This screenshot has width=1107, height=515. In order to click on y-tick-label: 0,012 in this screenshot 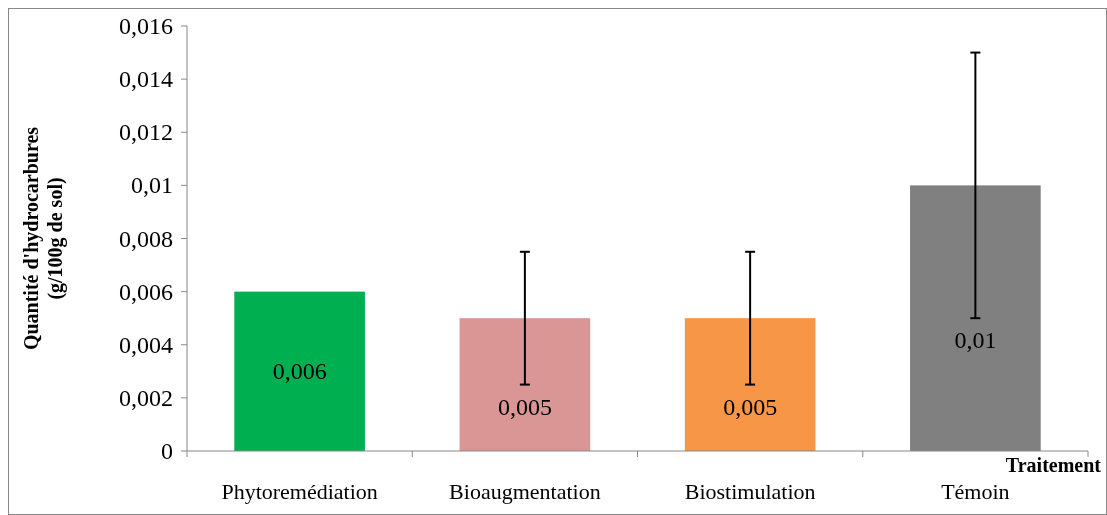, I will do `click(146, 132)`.